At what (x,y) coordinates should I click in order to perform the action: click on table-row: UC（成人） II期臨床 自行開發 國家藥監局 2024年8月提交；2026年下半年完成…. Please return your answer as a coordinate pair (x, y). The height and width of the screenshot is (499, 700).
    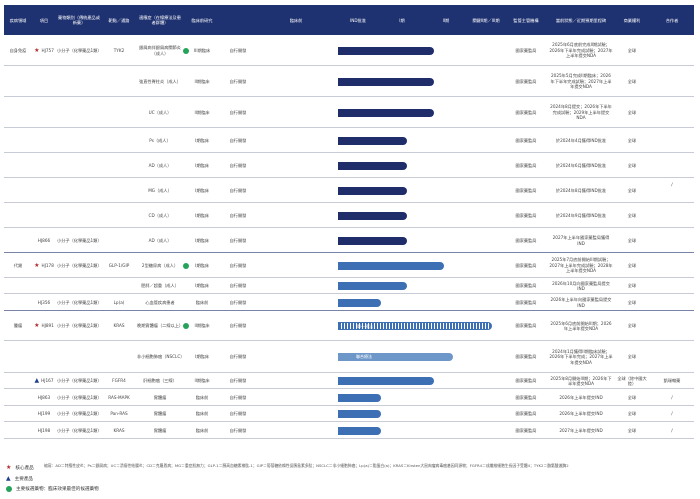
    Looking at the image, I should click on (349, 112).